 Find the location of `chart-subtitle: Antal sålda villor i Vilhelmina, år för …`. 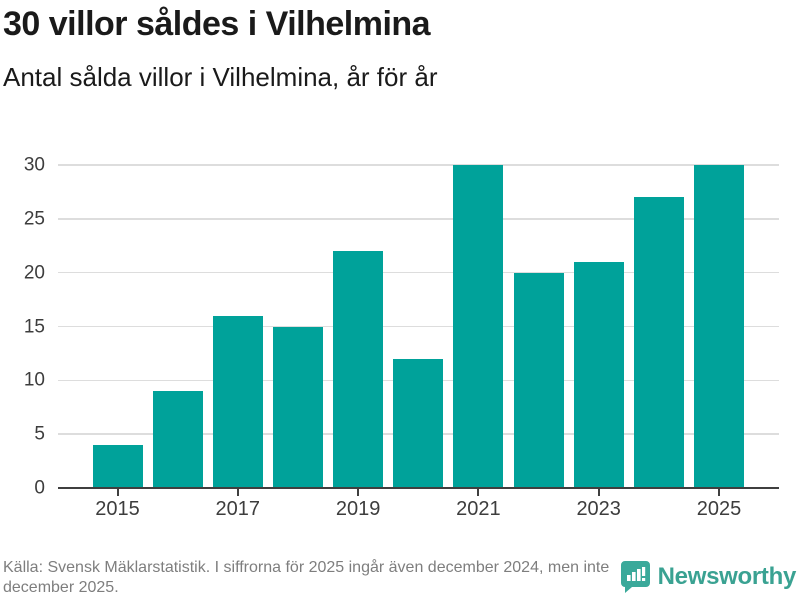

chart-subtitle: Antal sålda villor i Vilhelmina, år för … is located at coordinates (220, 77).